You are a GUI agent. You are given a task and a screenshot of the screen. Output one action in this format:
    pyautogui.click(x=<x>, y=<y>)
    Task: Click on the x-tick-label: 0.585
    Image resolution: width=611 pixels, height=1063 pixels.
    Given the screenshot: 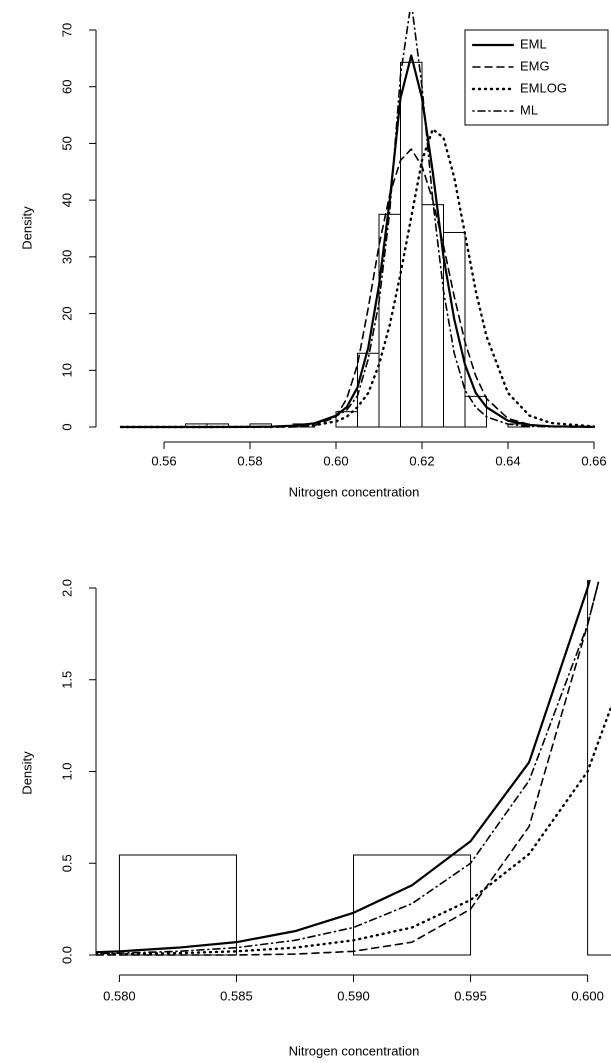 What is the action you would take?
    pyautogui.click(x=236, y=995)
    